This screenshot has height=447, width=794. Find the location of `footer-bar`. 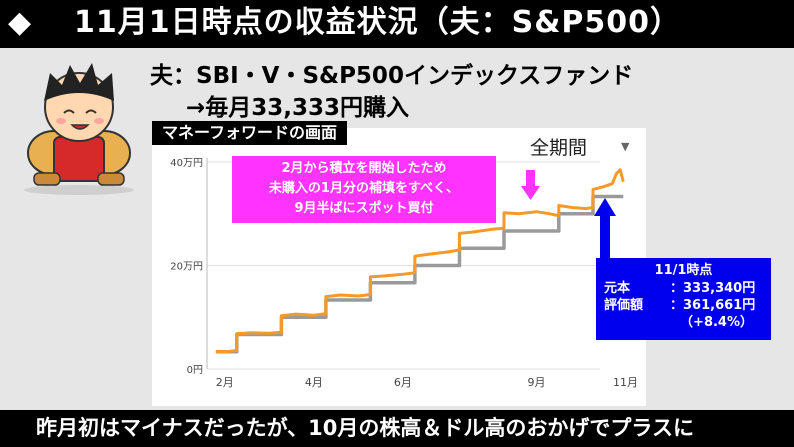

footer-bar is located at coordinates (397, 428).